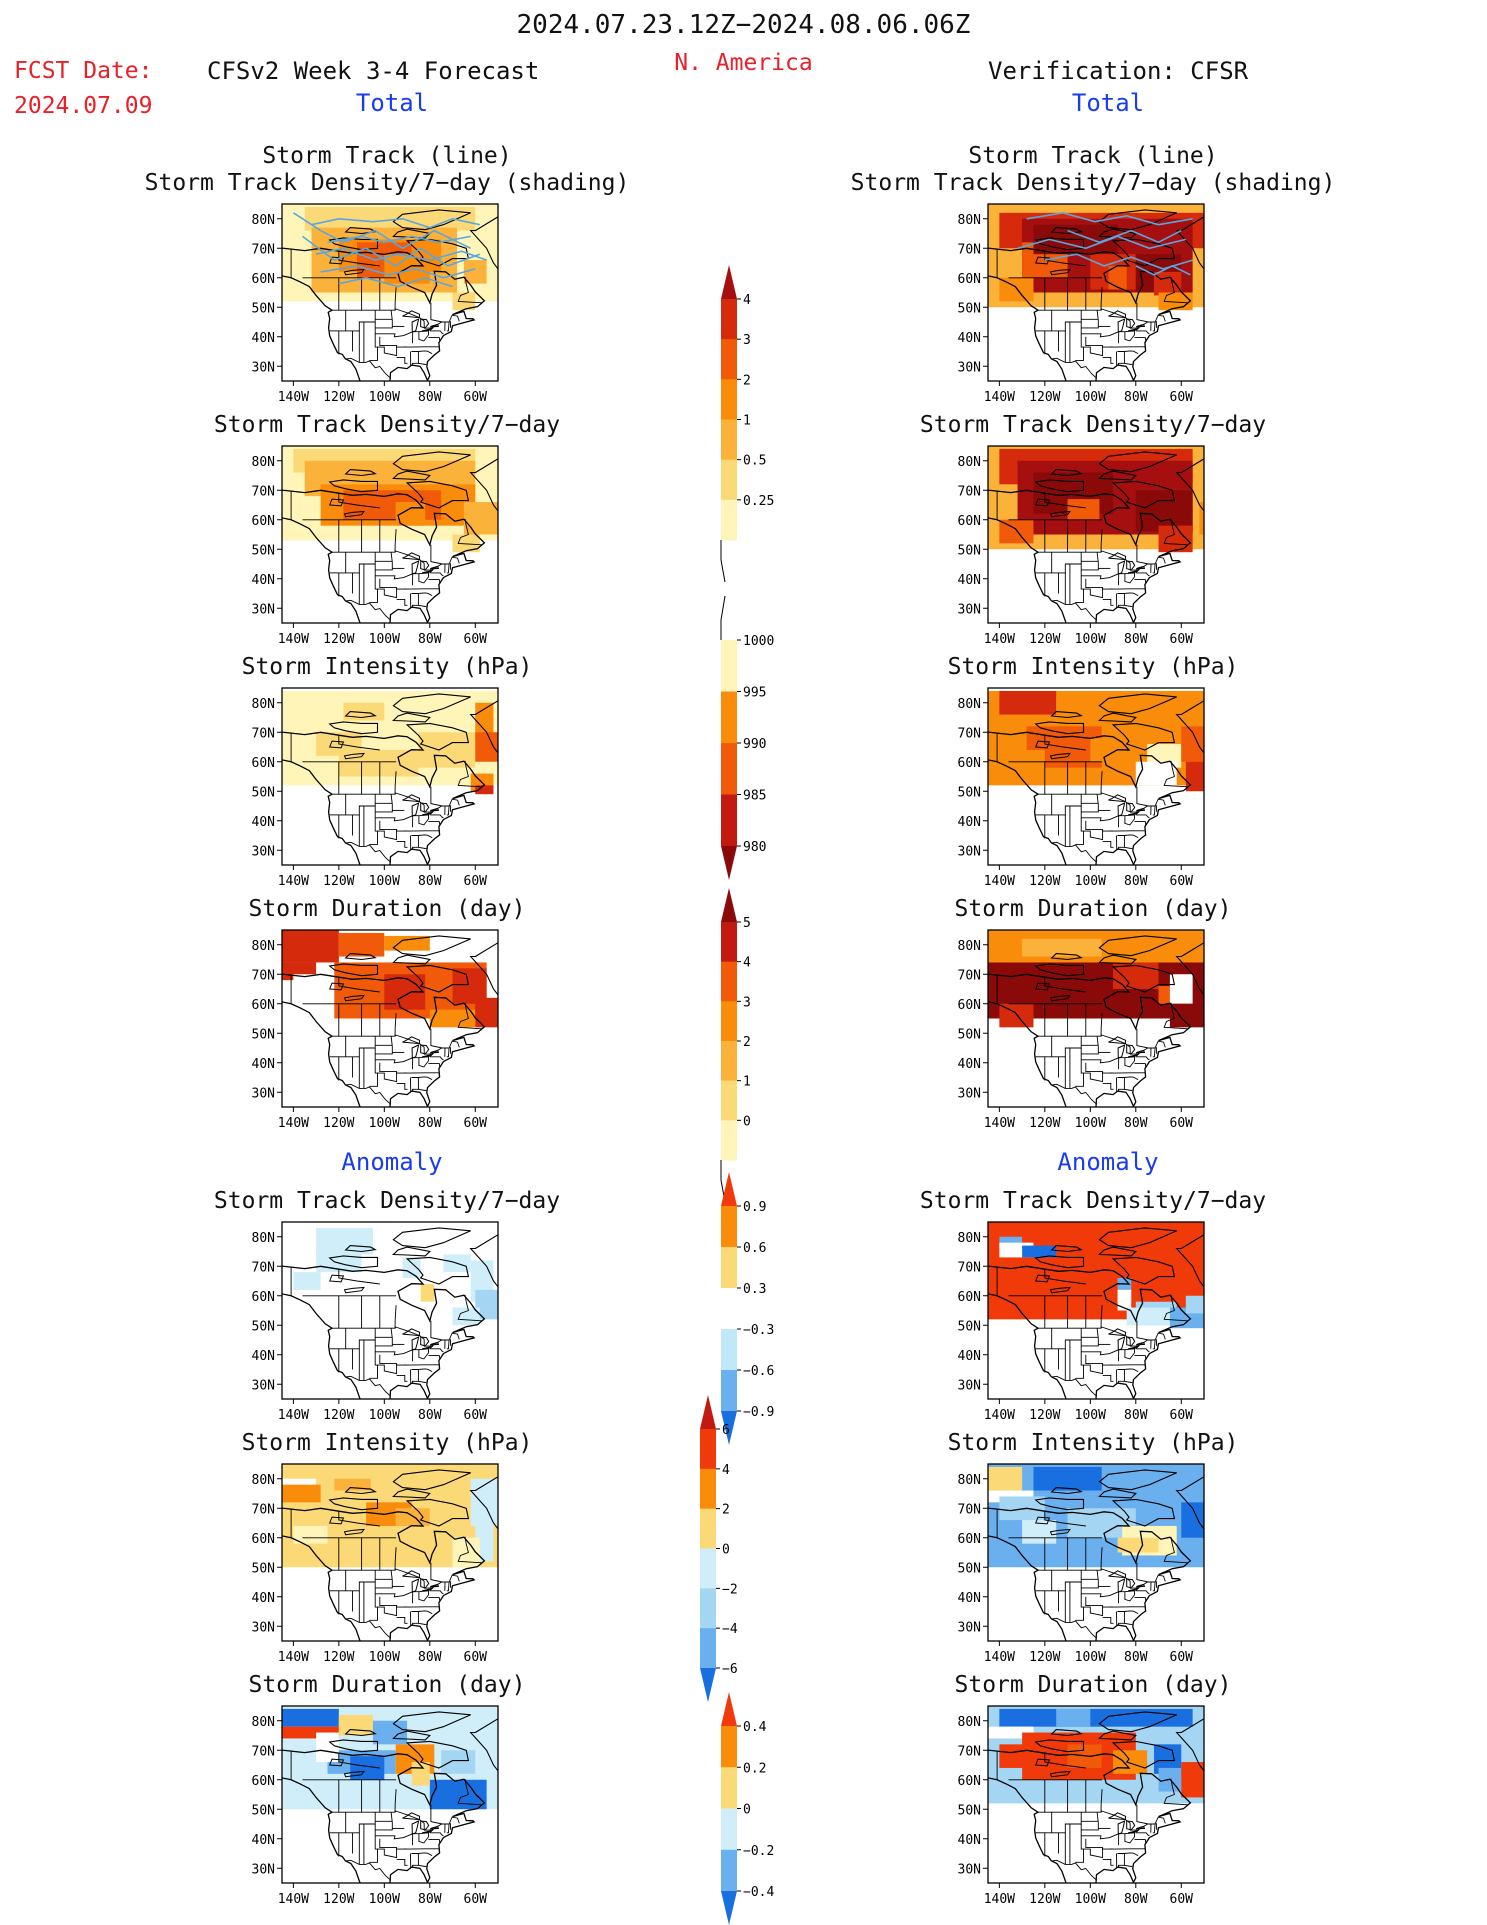  Describe the element at coordinates (729, 1189) in the screenshot. I see `colorbar-arrow` at that location.